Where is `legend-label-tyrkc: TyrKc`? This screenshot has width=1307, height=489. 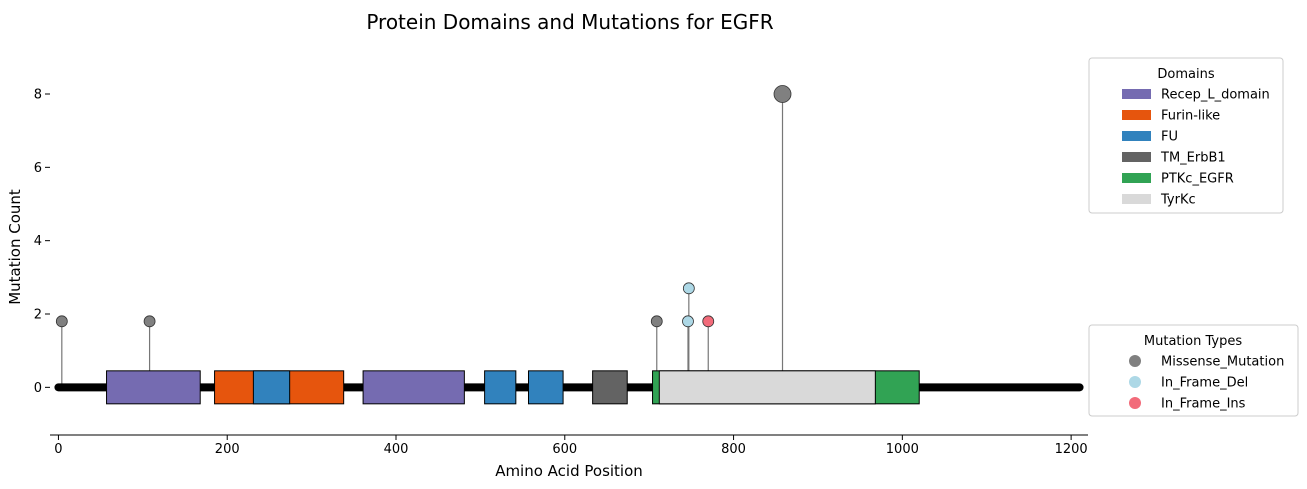 legend-label-tyrkc: TyrKc is located at coordinates (1178, 200).